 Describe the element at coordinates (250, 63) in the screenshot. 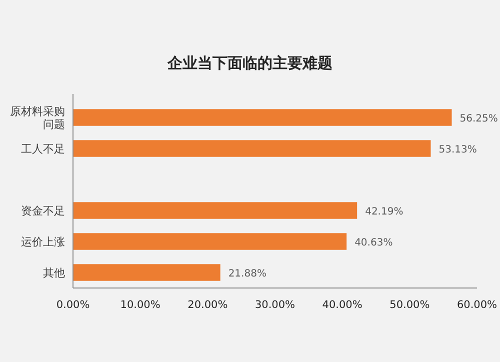

I see `title: 企业当下面临的主要难题` at that location.